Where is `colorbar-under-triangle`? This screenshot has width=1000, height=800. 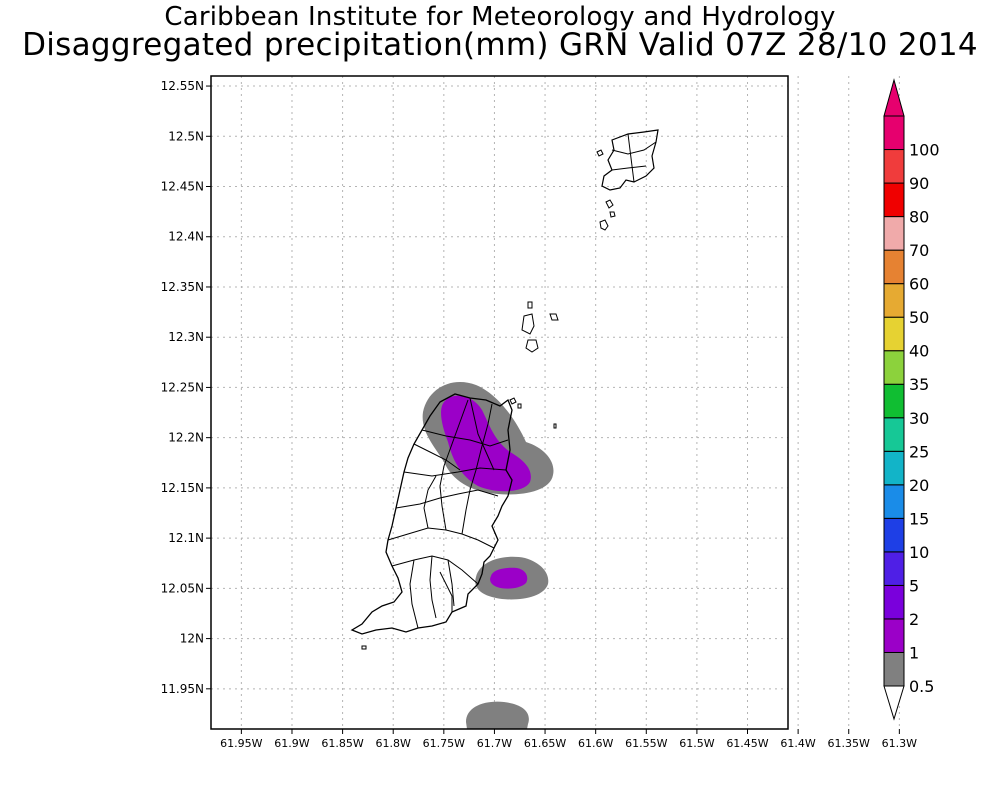
colorbar-under-triangle is located at coordinates (894, 703).